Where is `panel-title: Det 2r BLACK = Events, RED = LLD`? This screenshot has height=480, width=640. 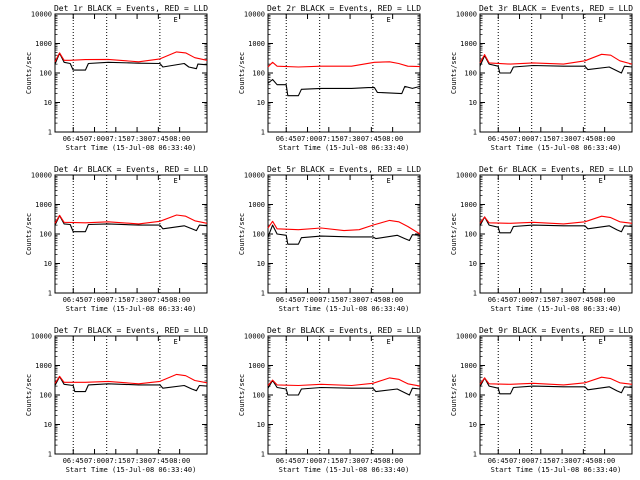
panel-title: Det 2r BLACK = Events, RED = LLD is located at coordinates (344, 8).